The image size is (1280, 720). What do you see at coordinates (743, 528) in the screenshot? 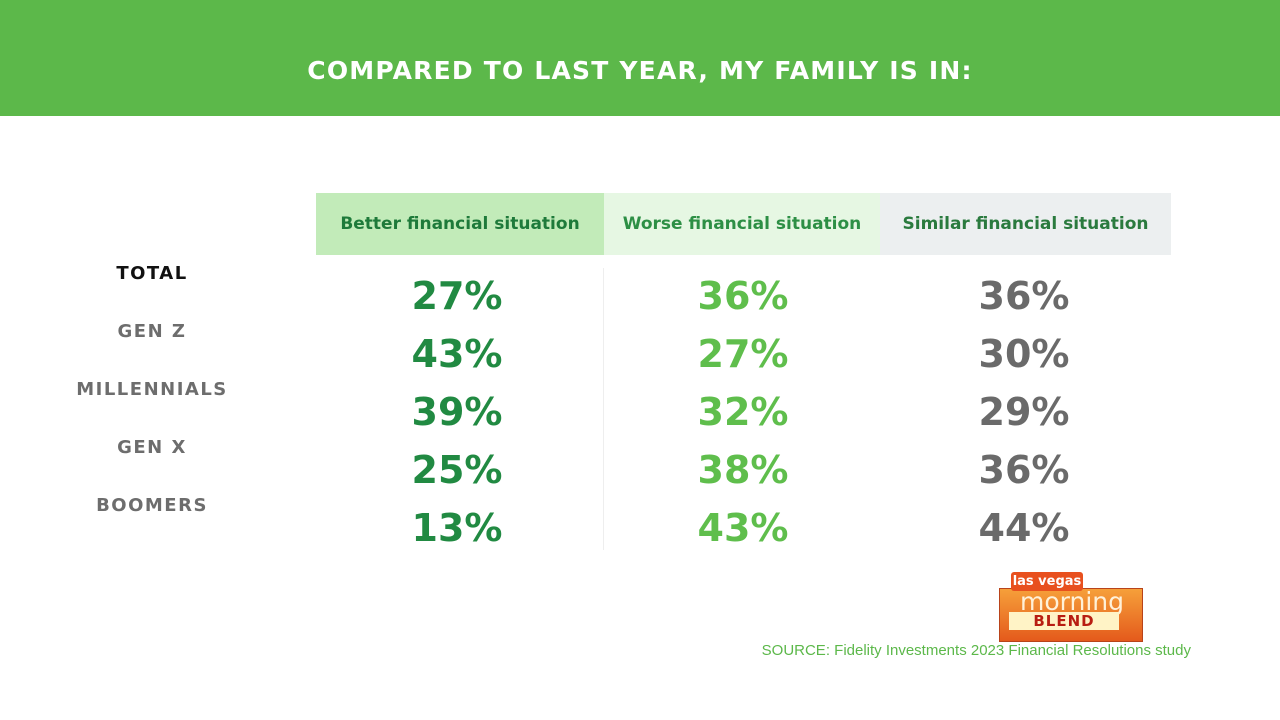
I see `cell-boomers-worse: 43%` at bounding box center [743, 528].